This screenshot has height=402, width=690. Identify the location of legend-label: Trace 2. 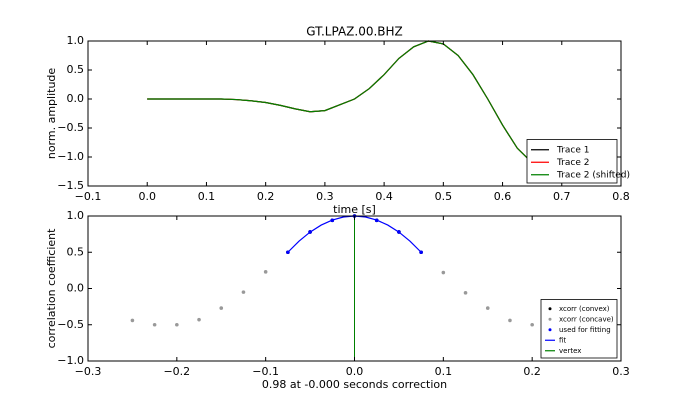
(572, 163).